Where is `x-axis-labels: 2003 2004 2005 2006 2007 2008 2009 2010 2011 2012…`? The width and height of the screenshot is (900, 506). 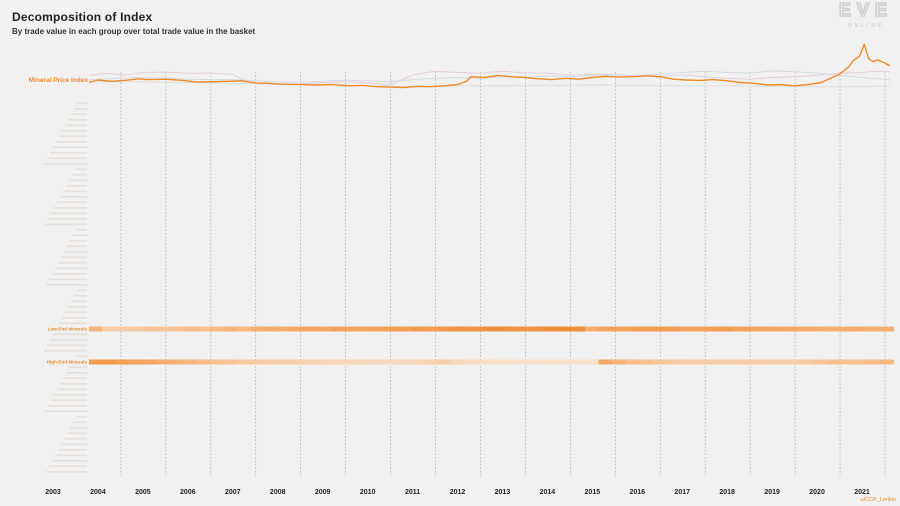 x-axis-labels: 2003 2004 2005 2006 2007 2008 2009 2010 2011 2012… is located at coordinates (457, 492).